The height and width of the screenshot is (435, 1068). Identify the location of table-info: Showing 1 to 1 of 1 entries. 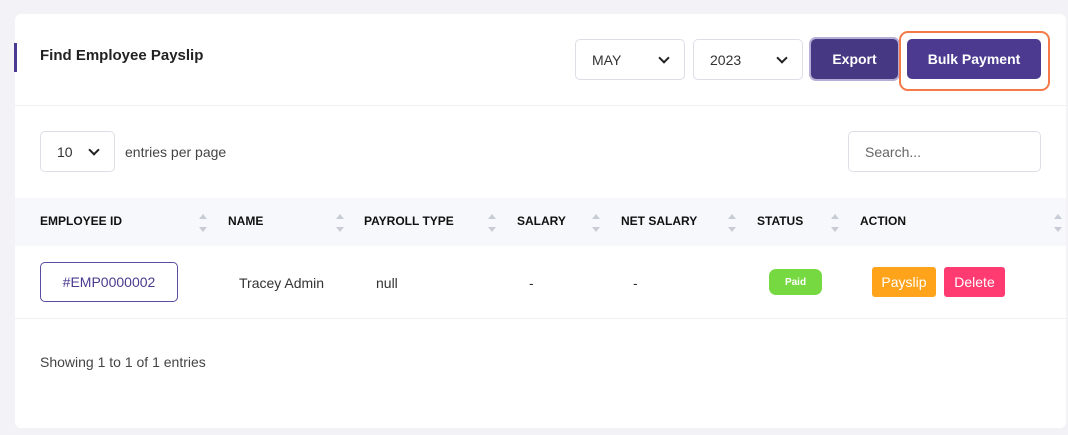
(123, 362).